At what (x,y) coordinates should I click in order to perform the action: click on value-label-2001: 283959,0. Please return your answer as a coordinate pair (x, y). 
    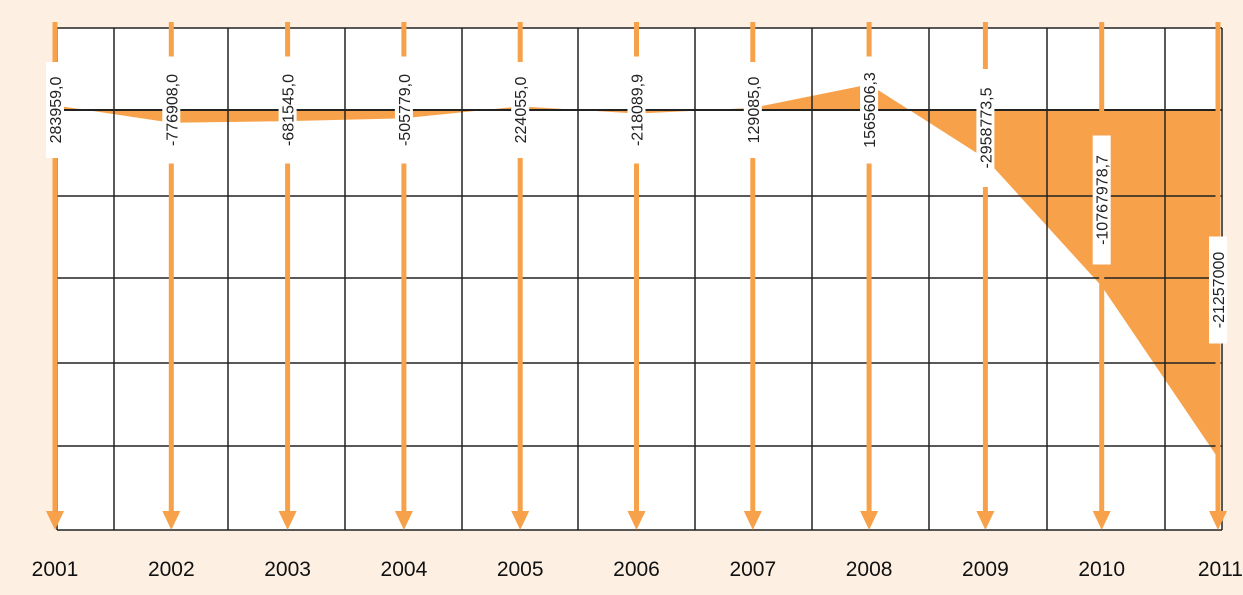
    Looking at the image, I should click on (55, 110).